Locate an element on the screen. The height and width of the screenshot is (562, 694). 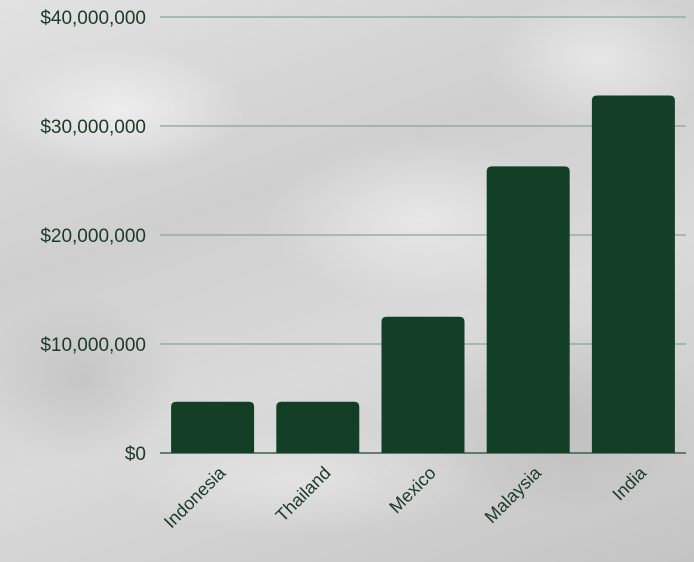
bar-india is located at coordinates (633, 274).